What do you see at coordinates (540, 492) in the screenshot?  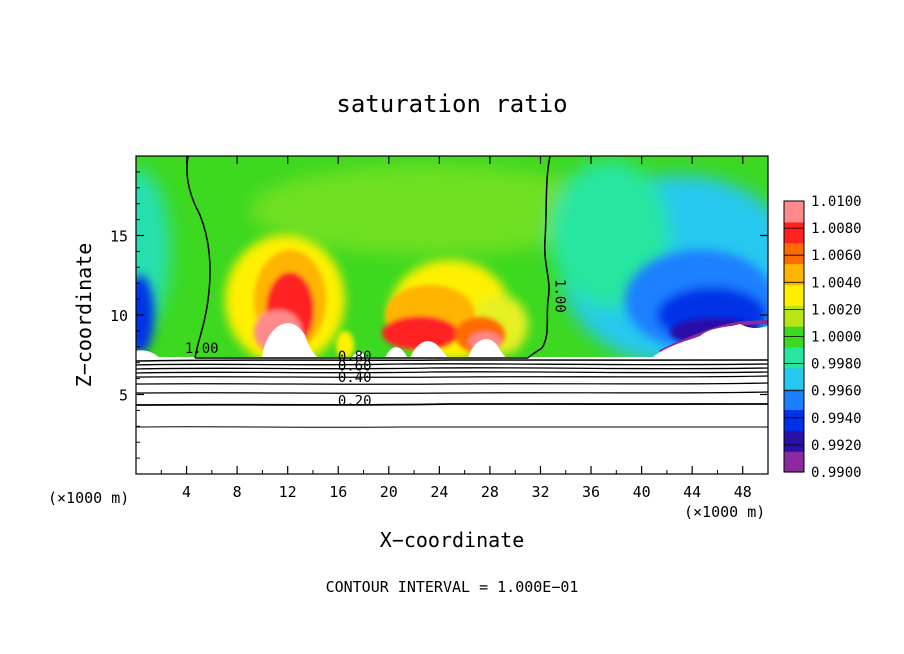 I see `x-tick-label: 32` at bounding box center [540, 492].